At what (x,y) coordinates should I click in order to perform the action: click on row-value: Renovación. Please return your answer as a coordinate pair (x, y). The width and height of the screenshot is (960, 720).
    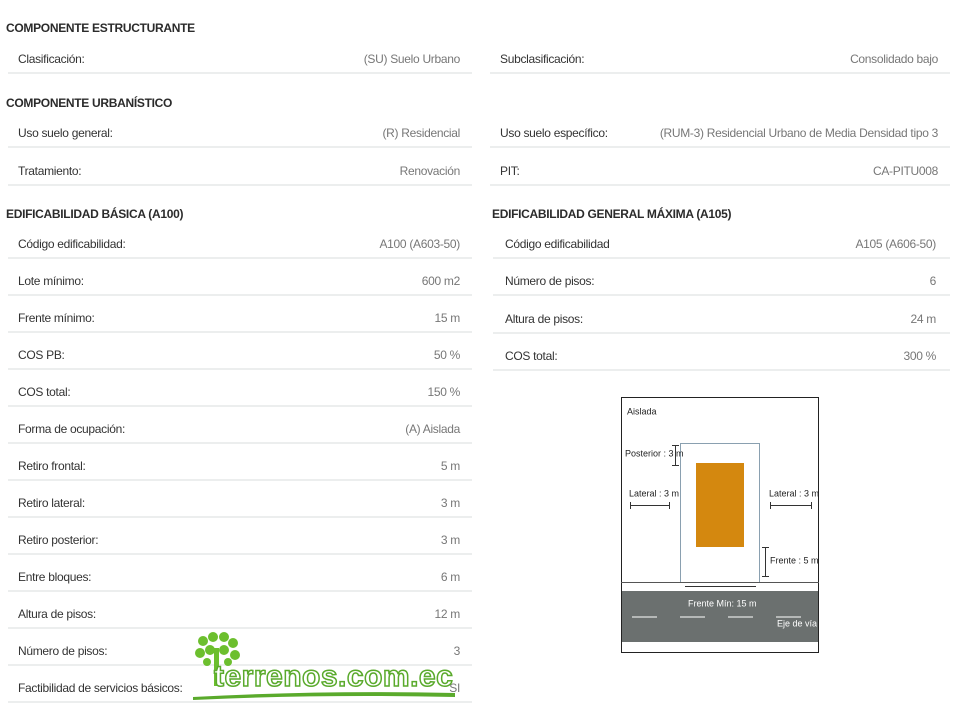
    Looking at the image, I should click on (430, 171).